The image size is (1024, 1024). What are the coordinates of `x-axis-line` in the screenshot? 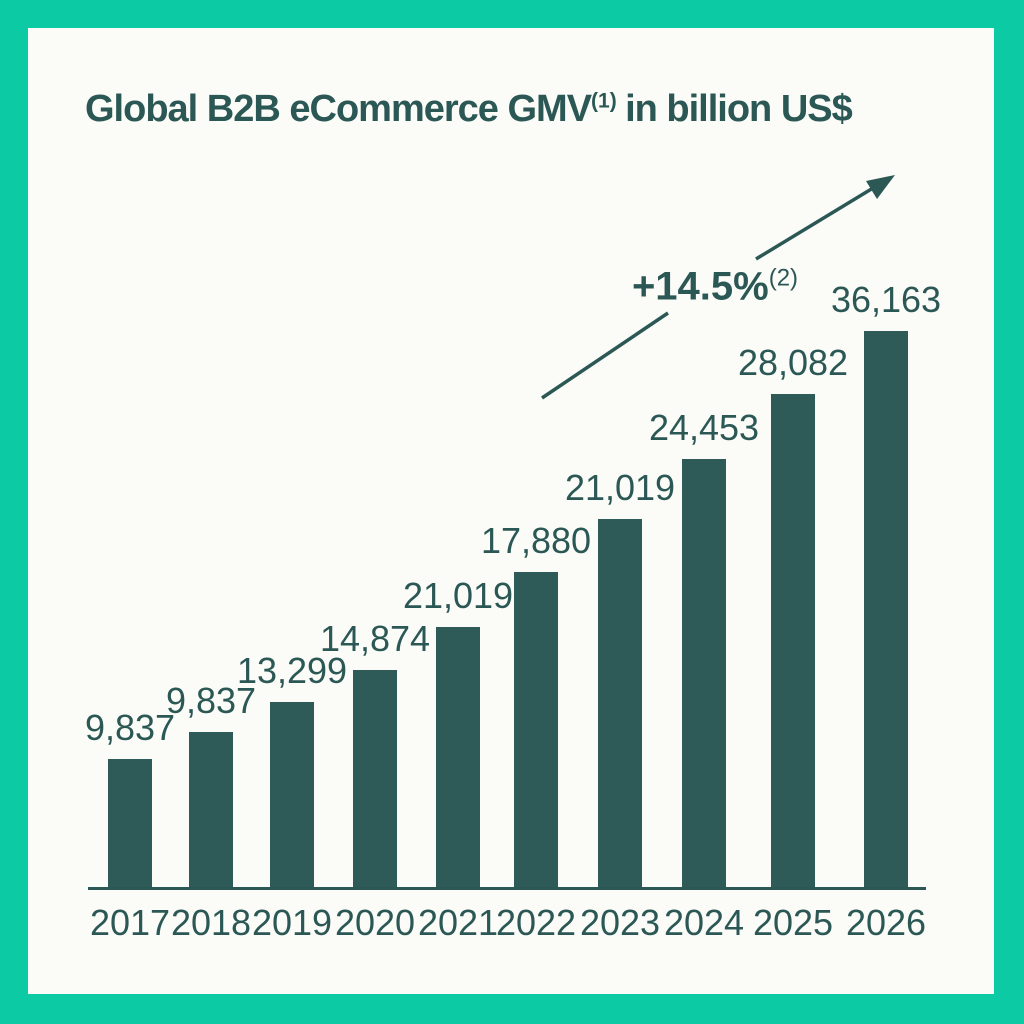 It's located at (507, 888).